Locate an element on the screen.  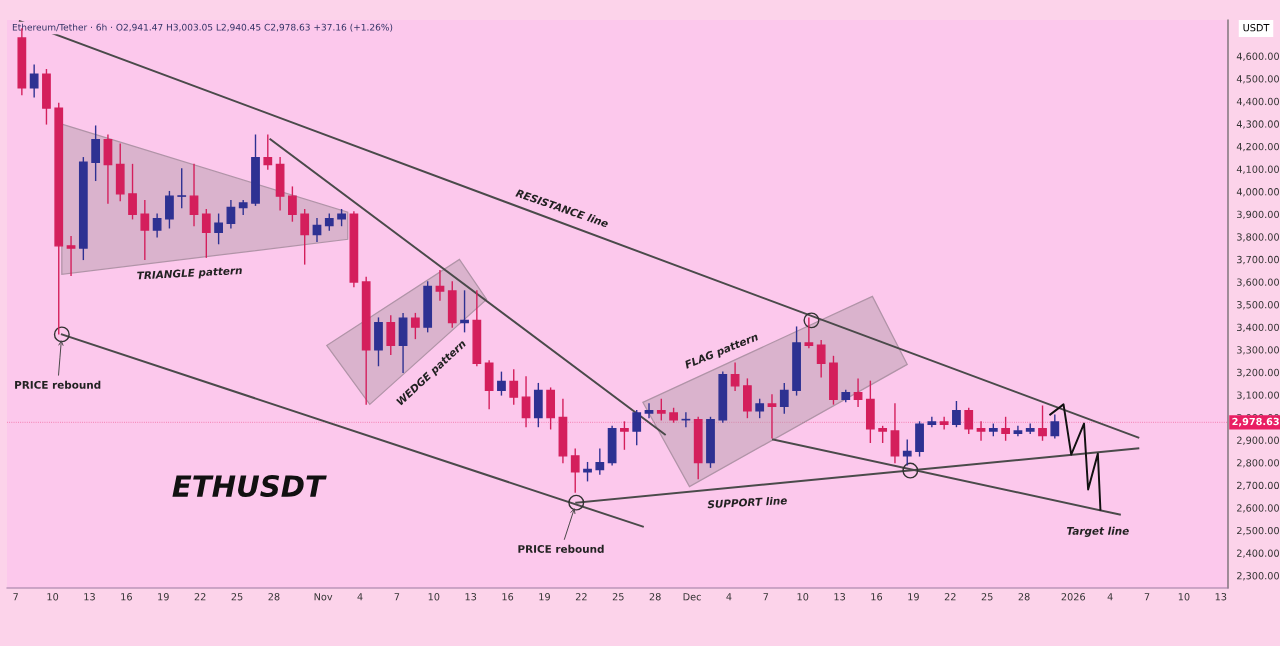
y-tick-label: 3,200.00 is located at coordinates (1258, 373).